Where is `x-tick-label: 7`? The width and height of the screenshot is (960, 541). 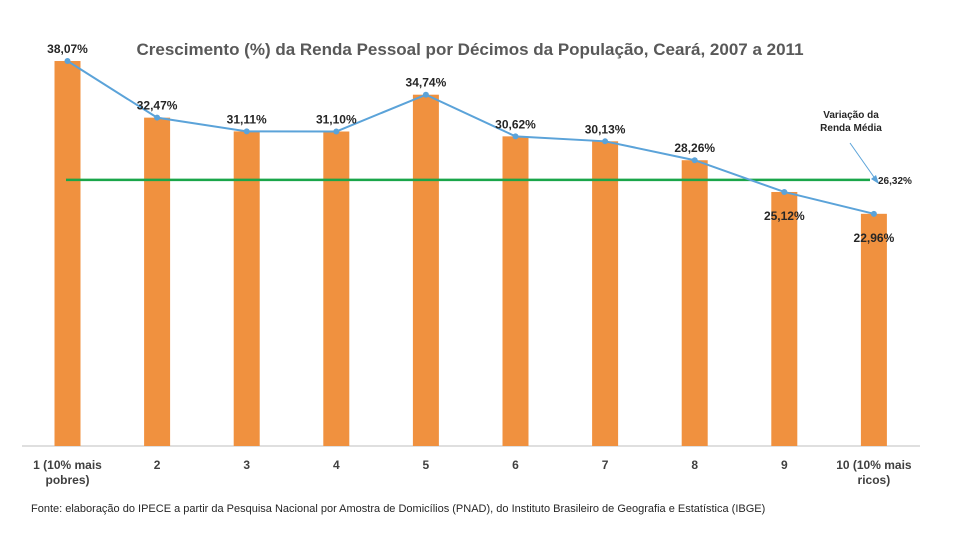
x-tick-label: 7 is located at coordinates (605, 465).